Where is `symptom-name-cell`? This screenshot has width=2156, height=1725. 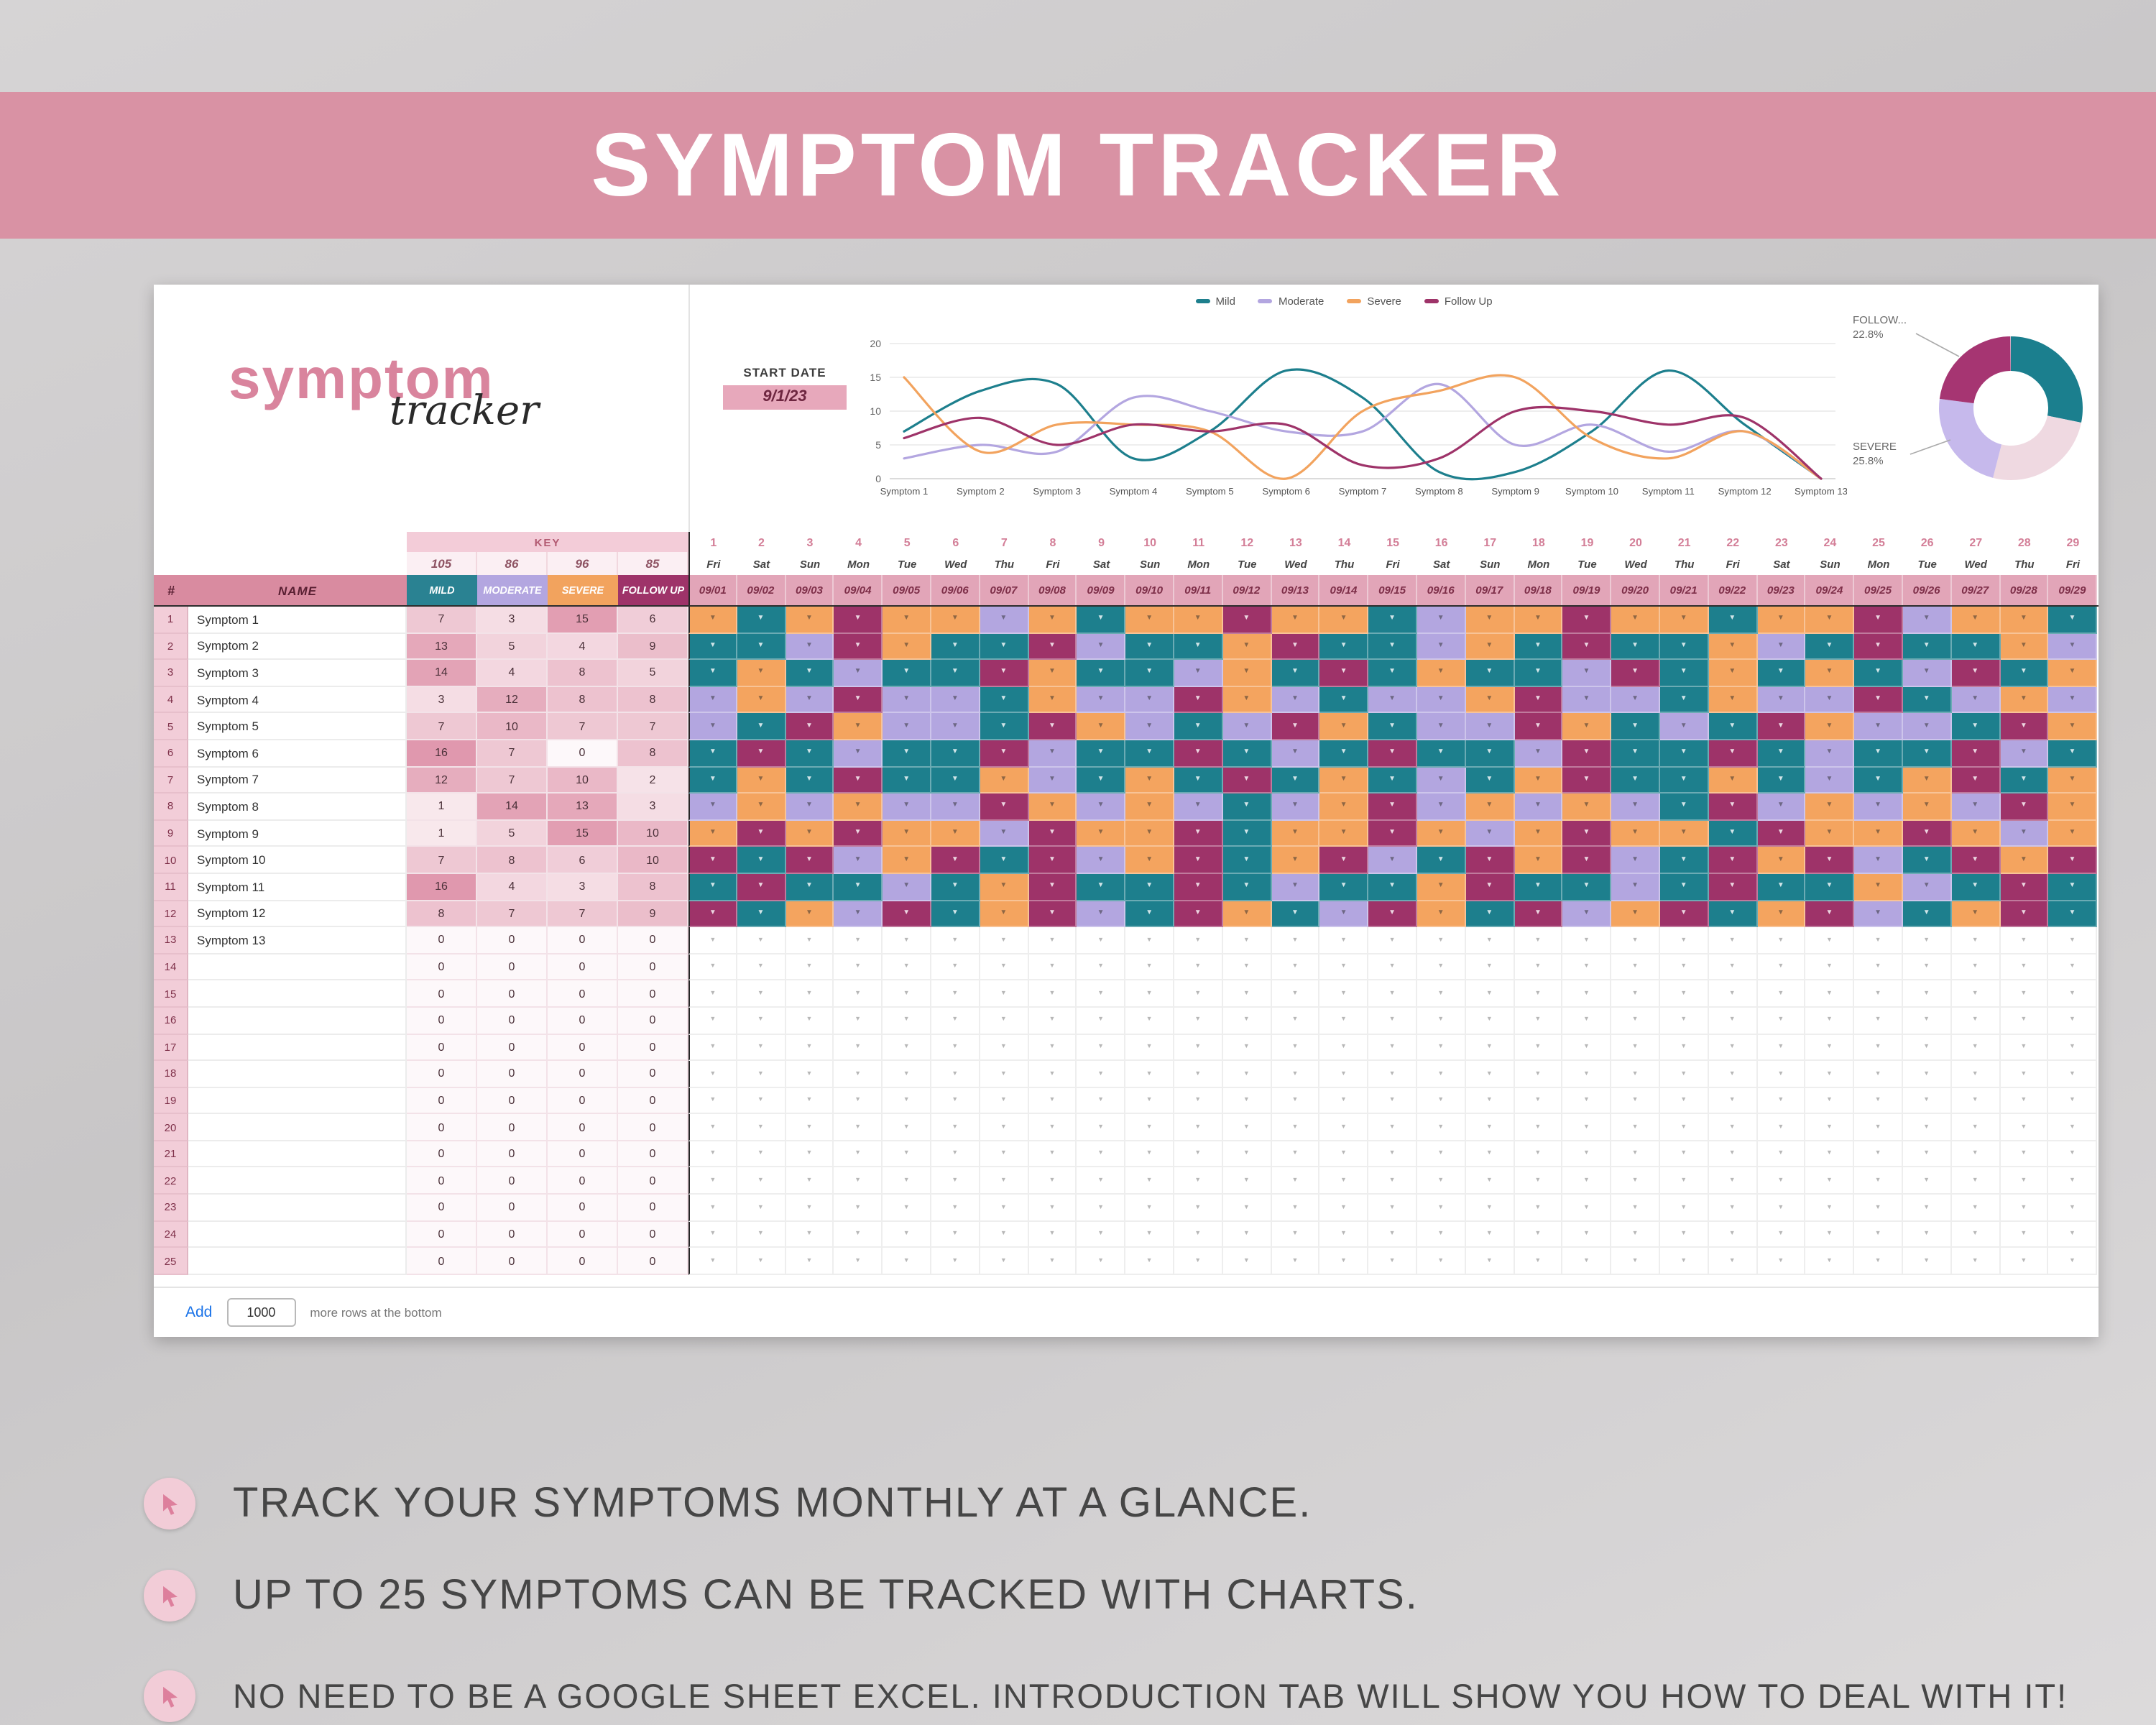
symptom-name-cell is located at coordinates (297, 1234).